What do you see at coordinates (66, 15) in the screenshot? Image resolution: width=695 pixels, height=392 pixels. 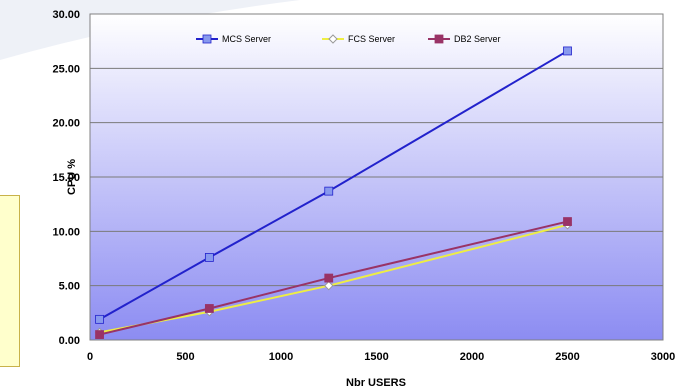 I see `y-tick-label: 30.00` at bounding box center [66, 15].